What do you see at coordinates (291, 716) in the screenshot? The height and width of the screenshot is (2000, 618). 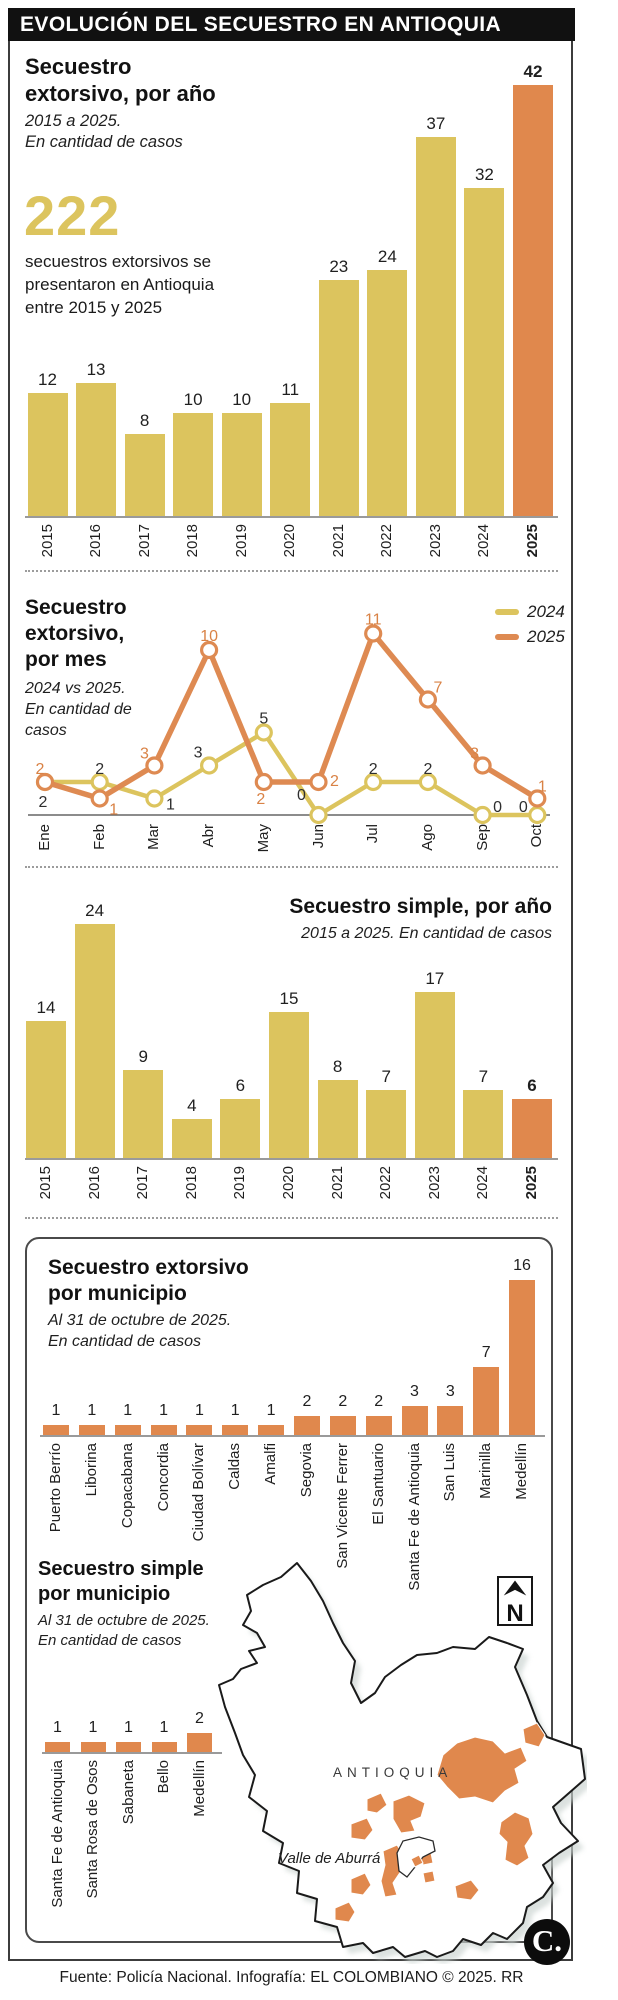 I see `series-line-2025` at bounding box center [291, 716].